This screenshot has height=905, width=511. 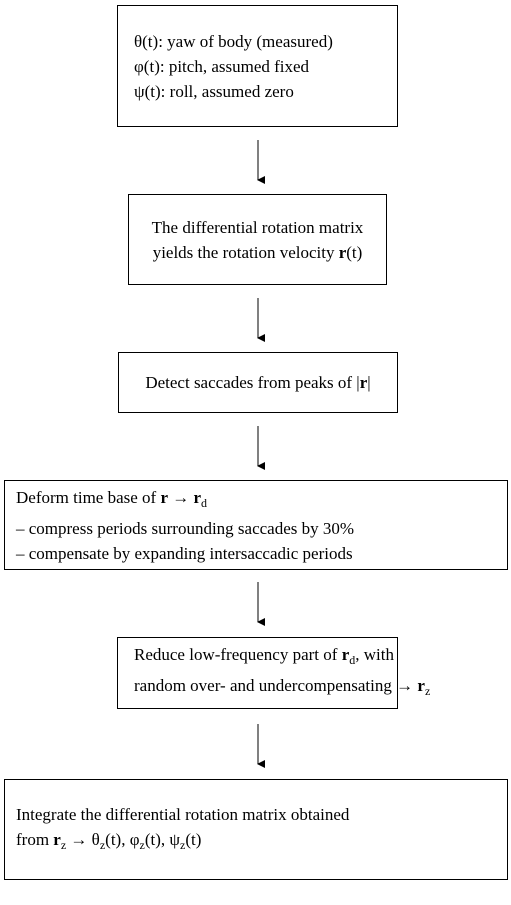 What do you see at coordinates (222, 66) in the screenshot?
I see `text: φ(t): pitch, assumed fixed` at bounding box center [222, 66].